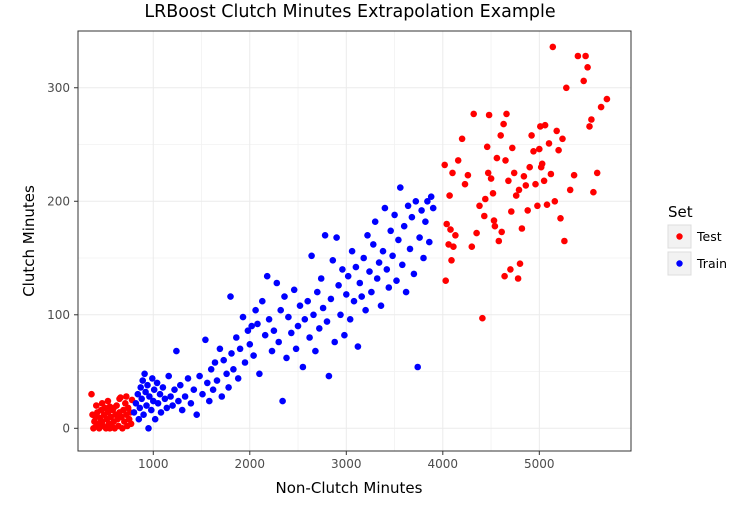 This screenshot has height=506, width=750. What do you see at coordinates (697, 239) in the screenshot?
I see `legend: Set Test Train` at bounding box center [697, 239].